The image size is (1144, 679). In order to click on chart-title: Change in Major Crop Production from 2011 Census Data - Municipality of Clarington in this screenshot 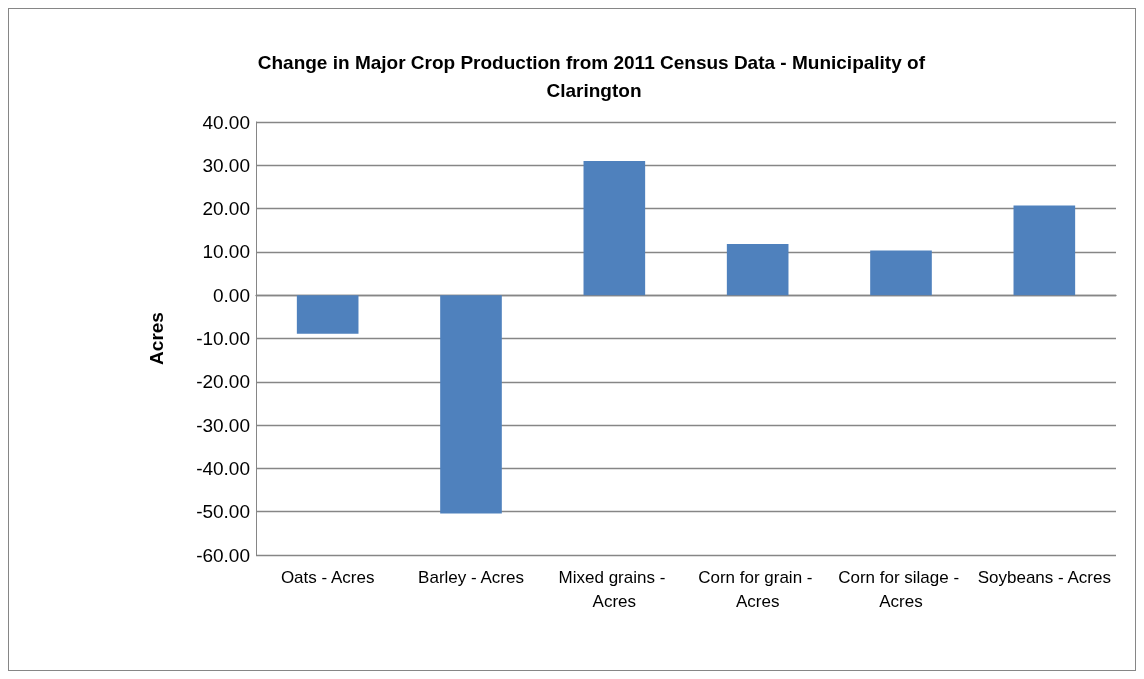, I will do `click(594, 76)`.